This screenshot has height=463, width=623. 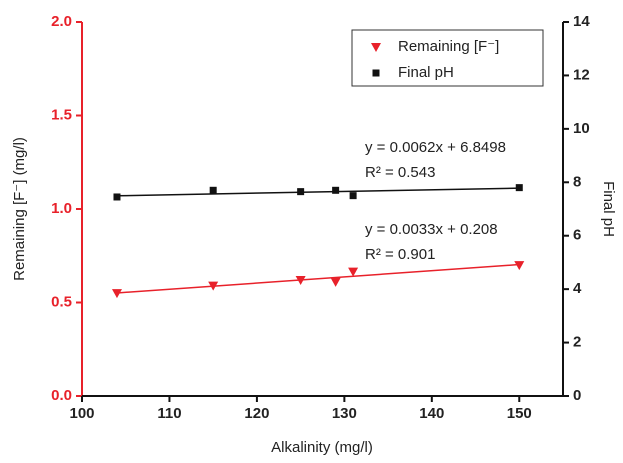 What do you see at coordinates (344, 413) in the screenshot?
I see `x-tick-label: 130` at bounding box center [344, 413].